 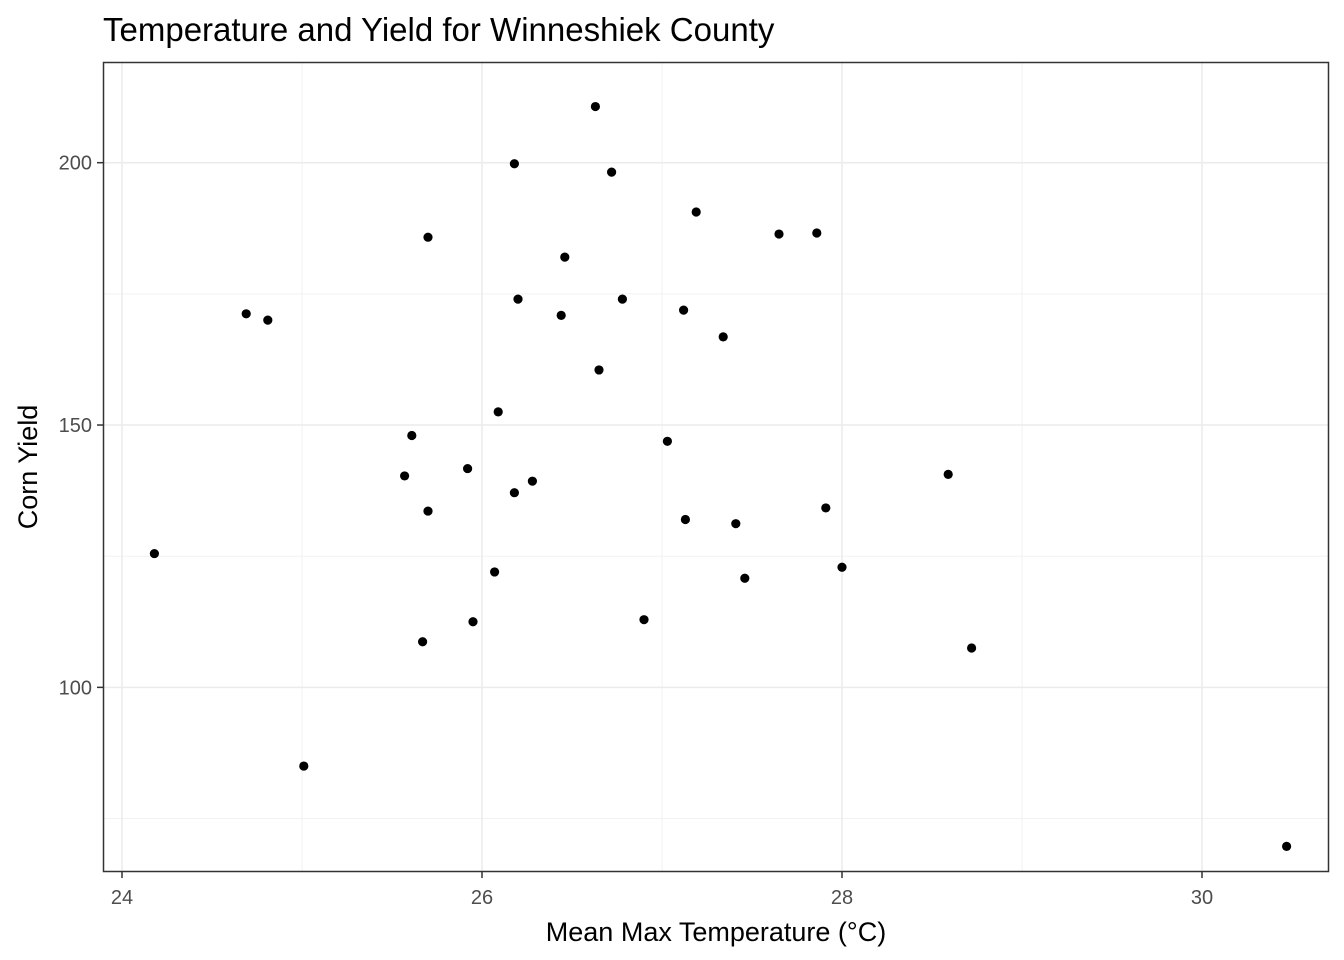 I want to click on x-axis-label: Mean Max Temperature (°C), so click(x=716, y=932).